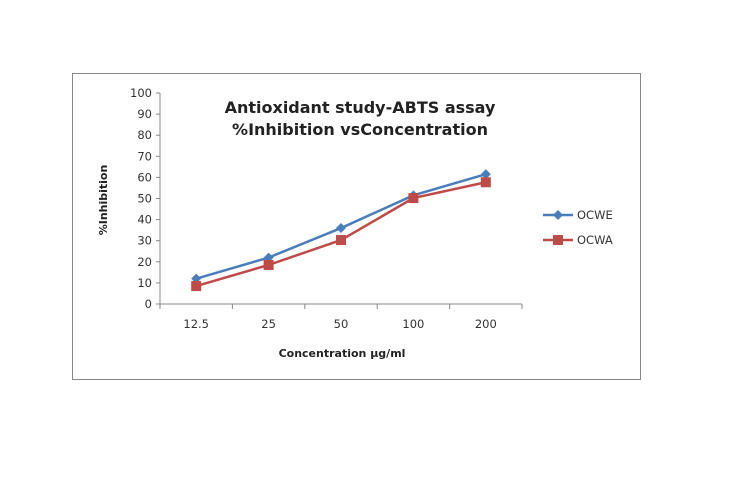 The width and height of the screenshot is (750, 499). I want to click on x-tick-label: 12.5, so click(196, 324).